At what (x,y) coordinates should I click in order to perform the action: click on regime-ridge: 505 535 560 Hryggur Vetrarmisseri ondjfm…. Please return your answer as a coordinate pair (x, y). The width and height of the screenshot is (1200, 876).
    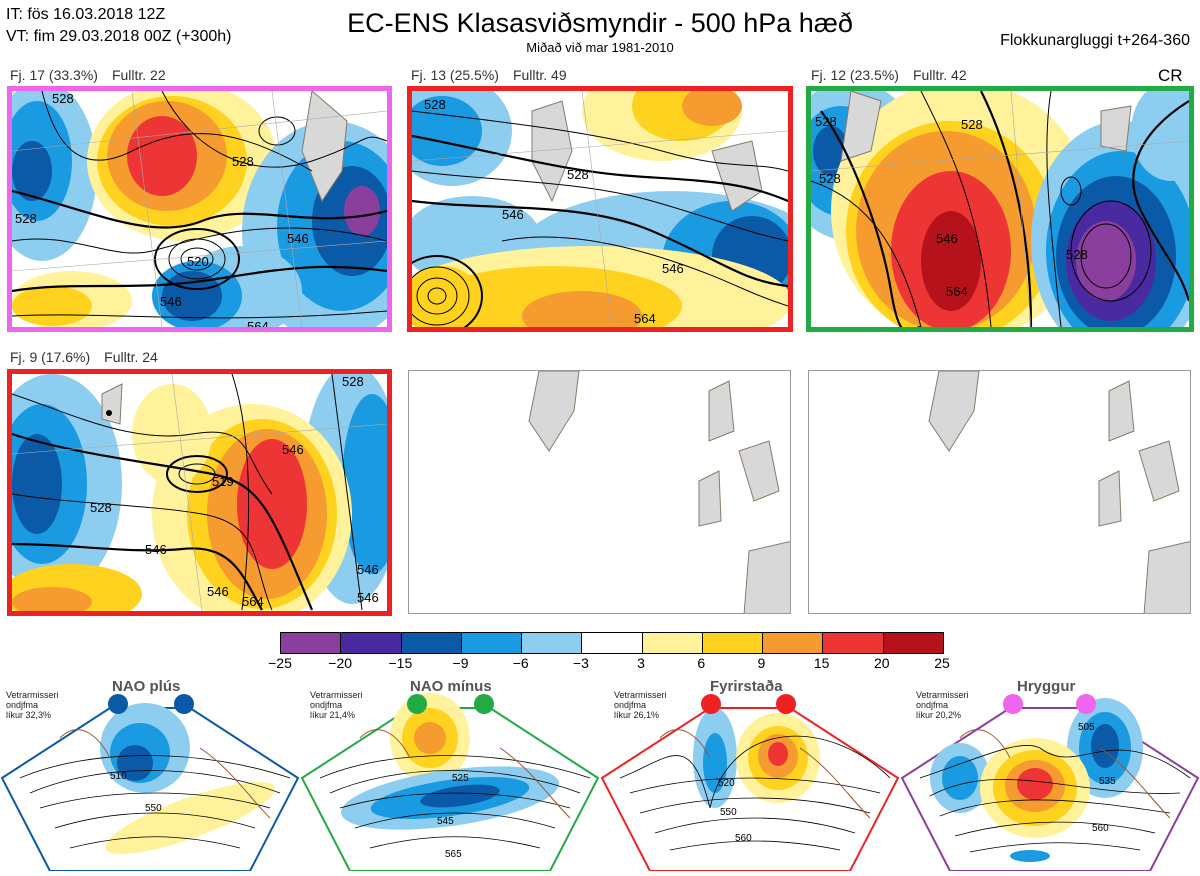
    Looking at the image, I should click on (1050, 775).